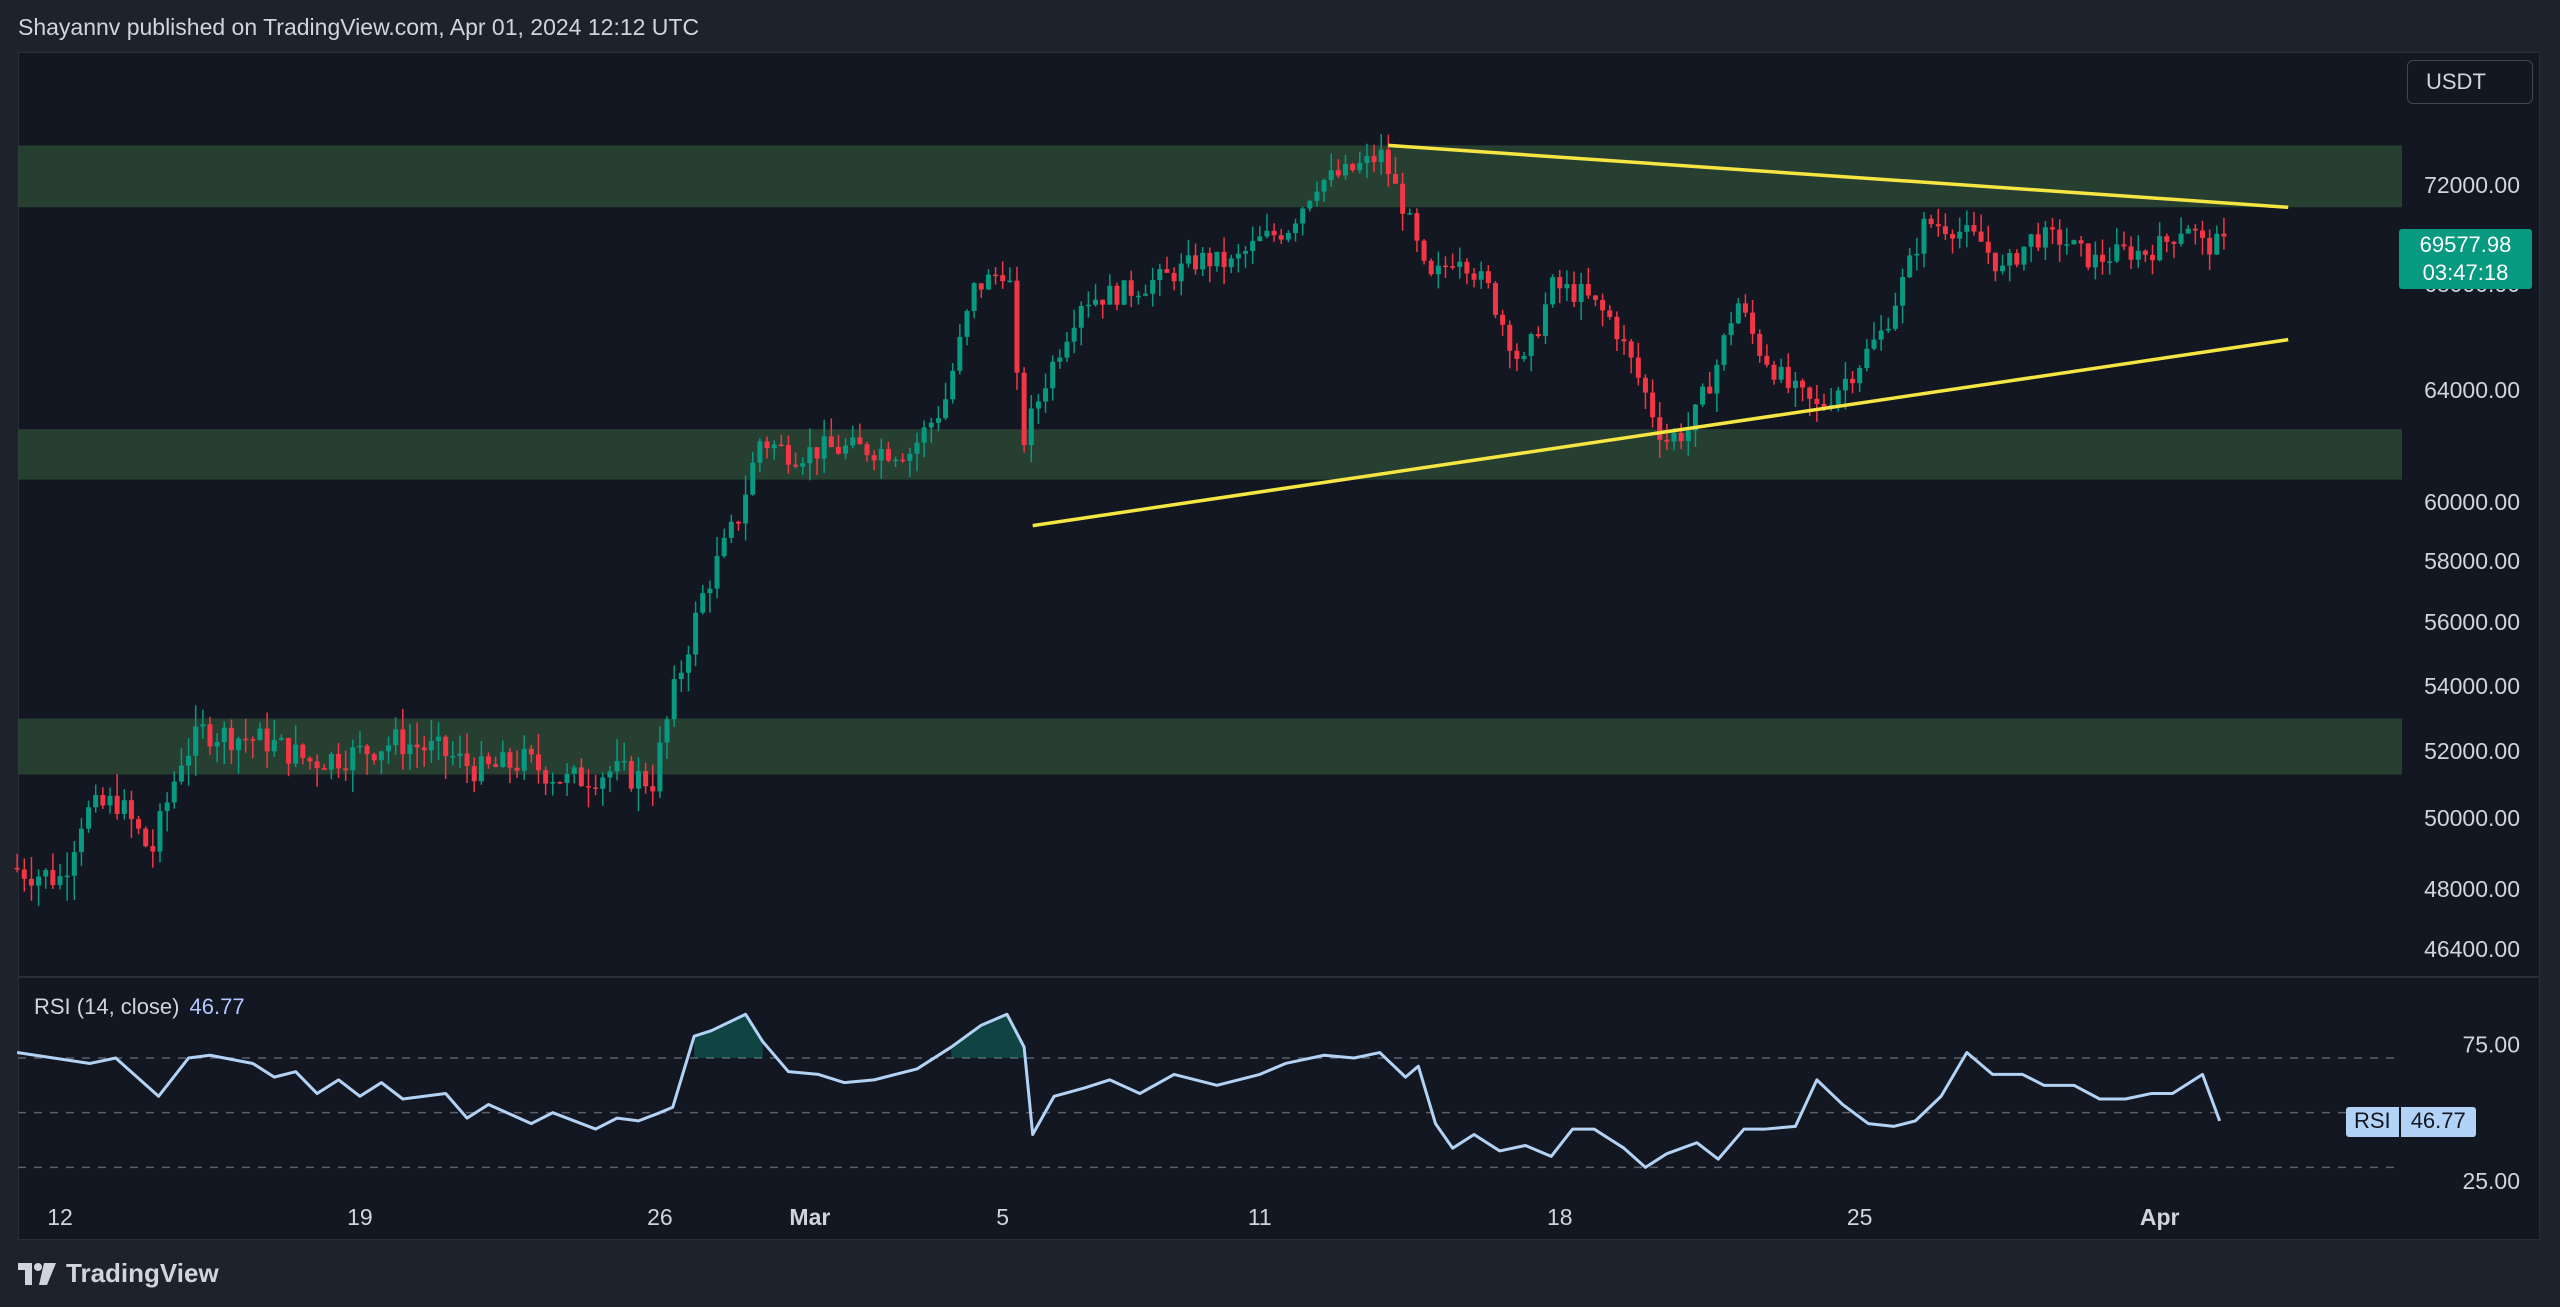  Describe the element at coordinates (728, 1036) in the screenshot. I see `rsi-overbought-fill` at that location.